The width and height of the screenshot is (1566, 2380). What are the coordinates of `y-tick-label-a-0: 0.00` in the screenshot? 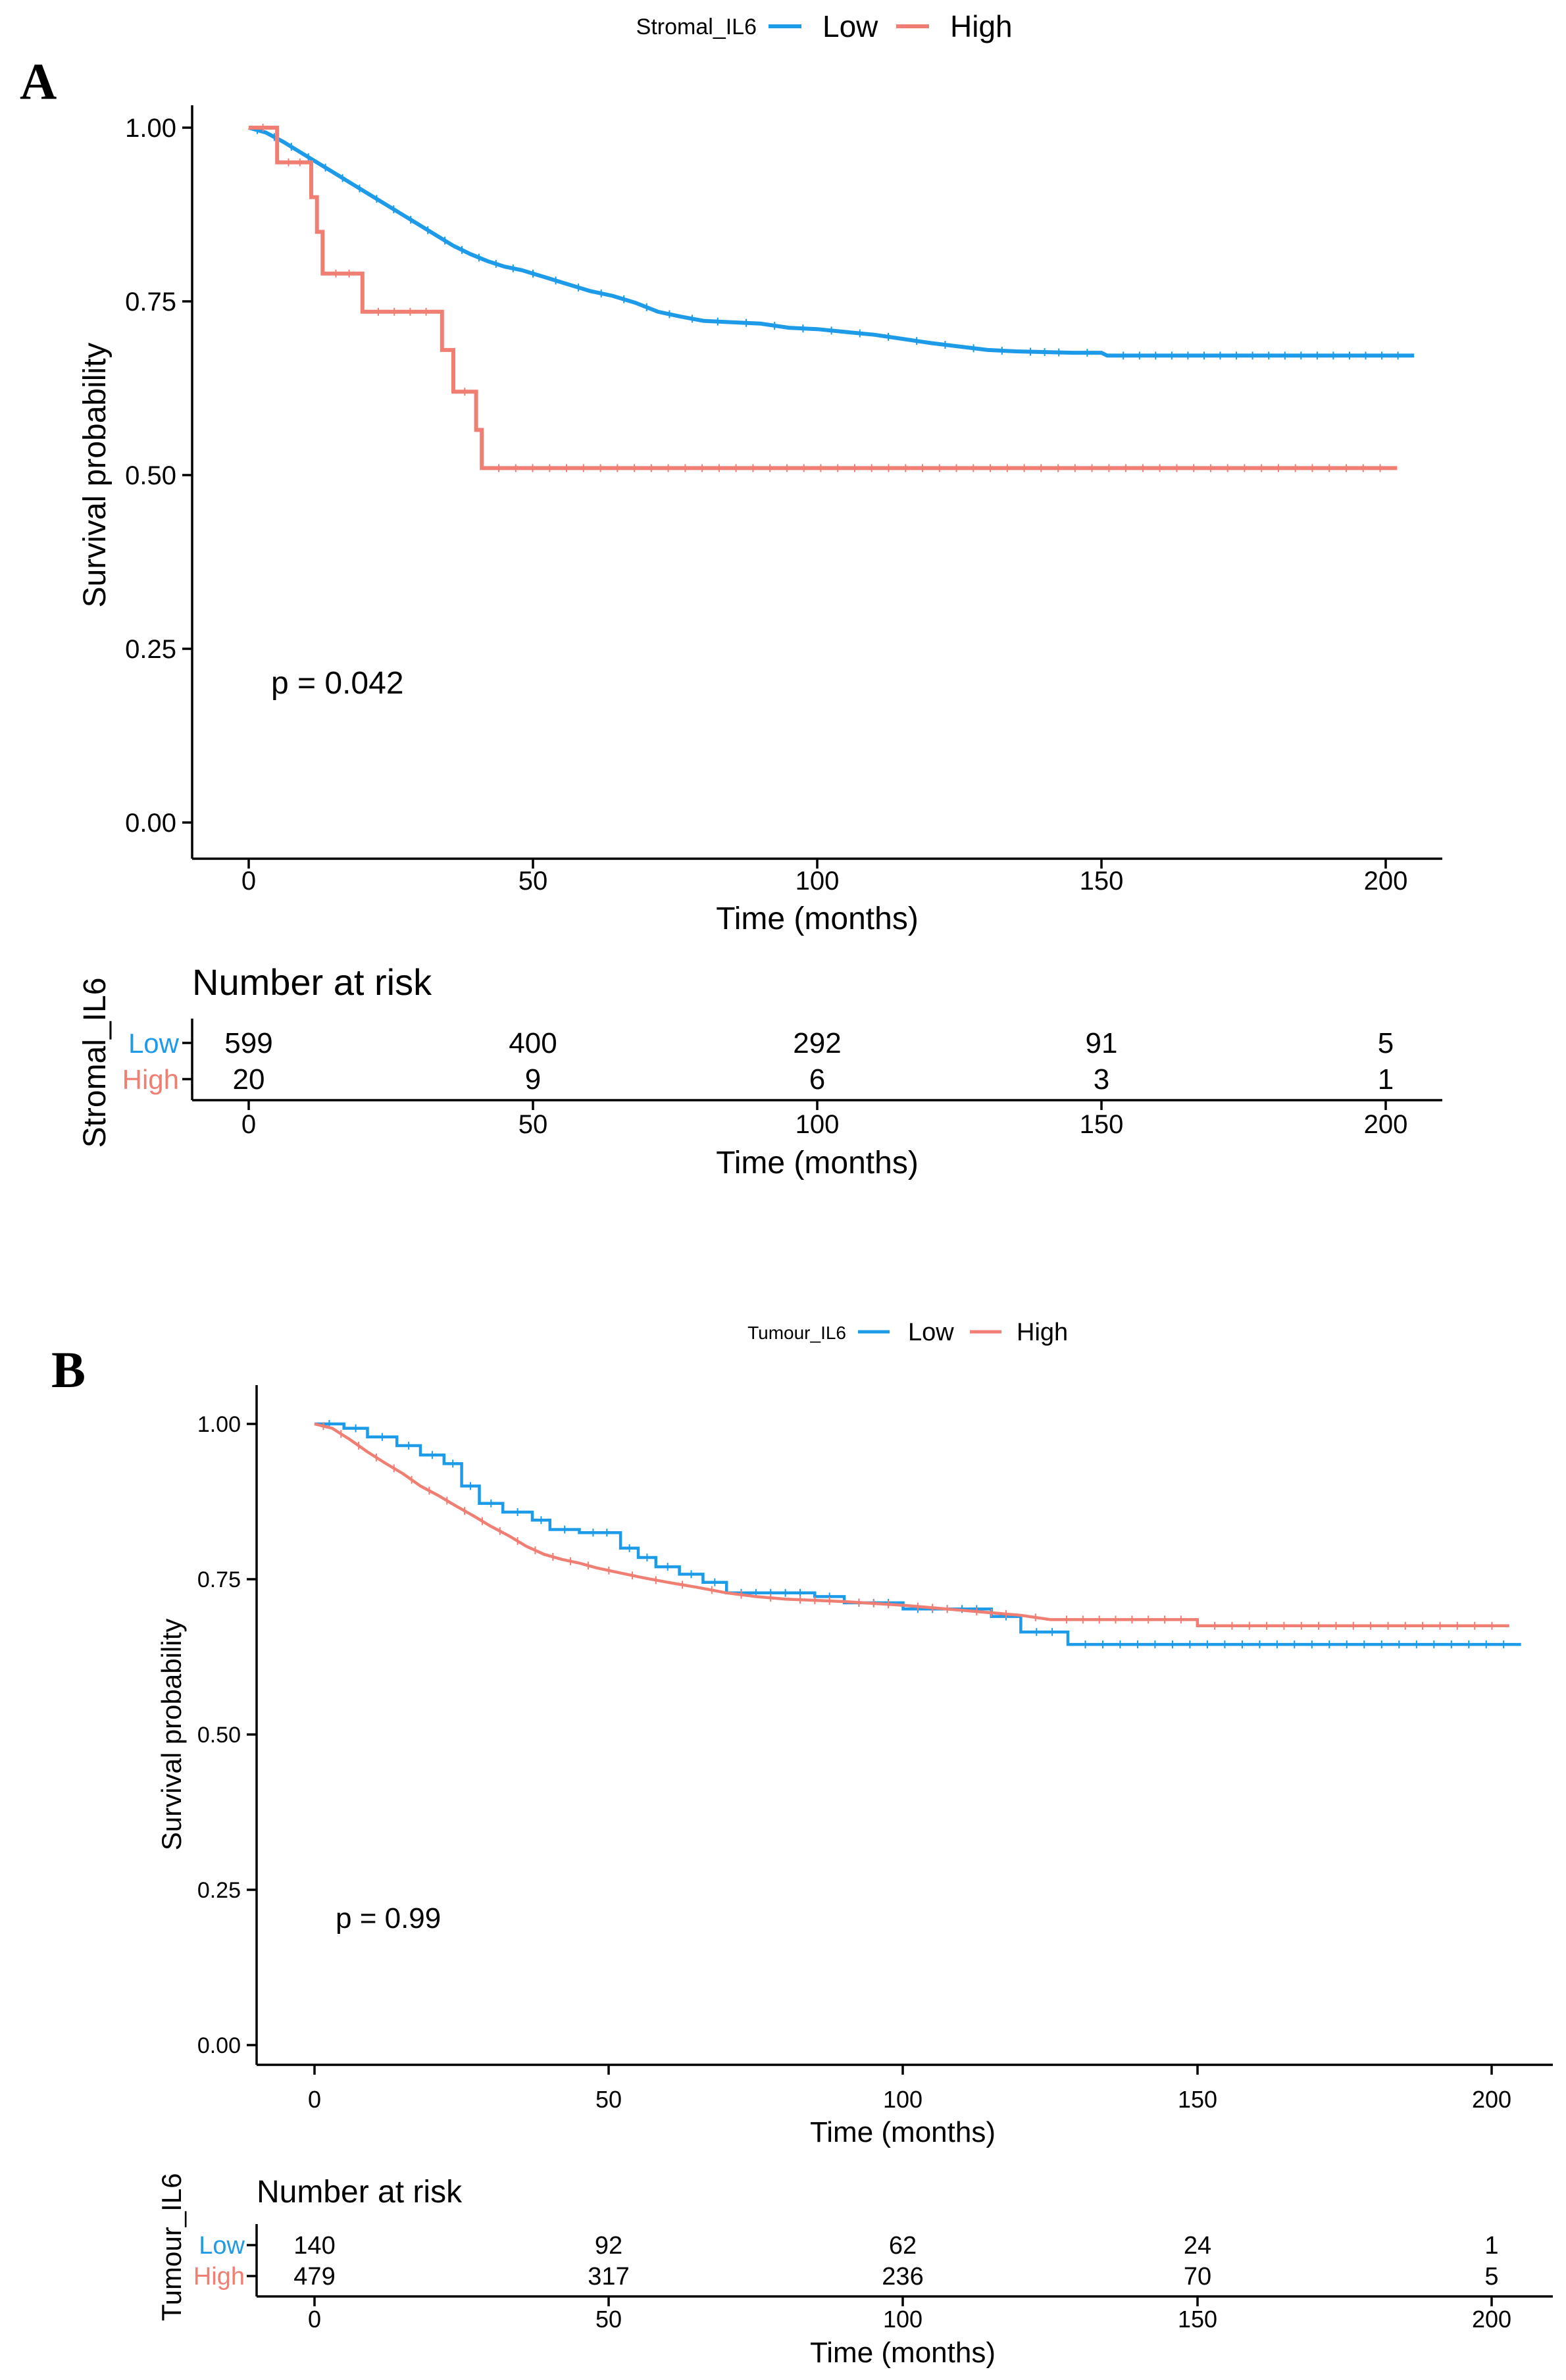 It's located at (150, 823).